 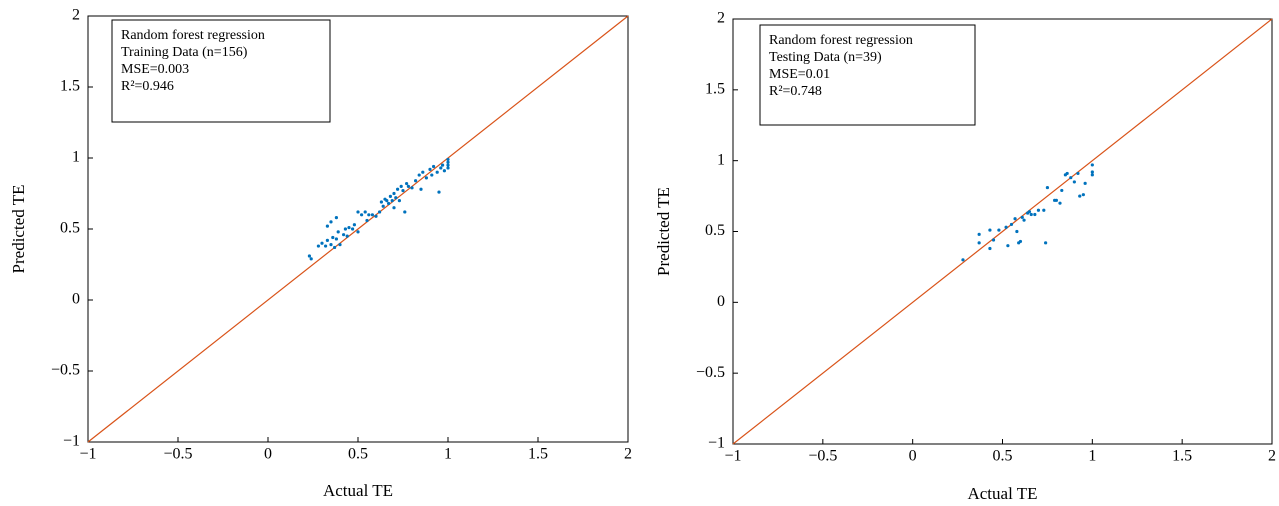 What do you see at coordinates (177, 454) in the screenshot?
I see `x-tick-label: −0.5` at bounding box center [177, 454].